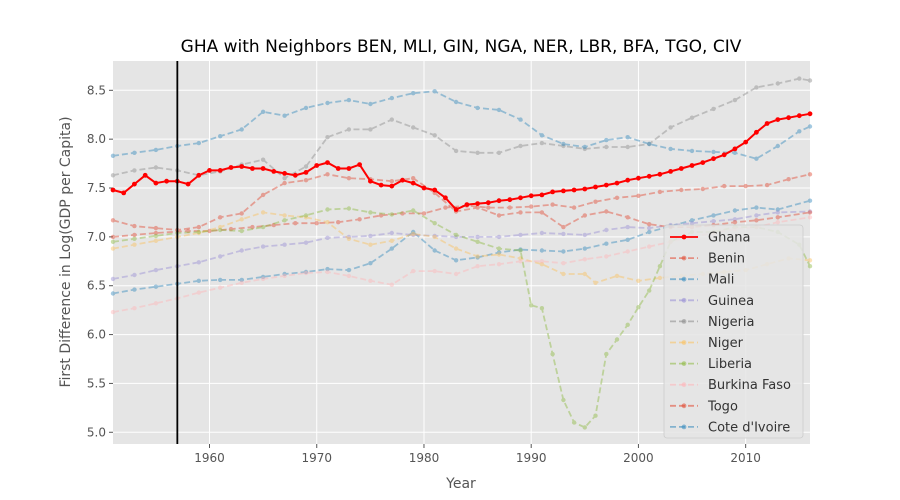  Describe the element at coordinates (704, 406) in the screenshot. I see `legend-item-togo: Togo` at that location.